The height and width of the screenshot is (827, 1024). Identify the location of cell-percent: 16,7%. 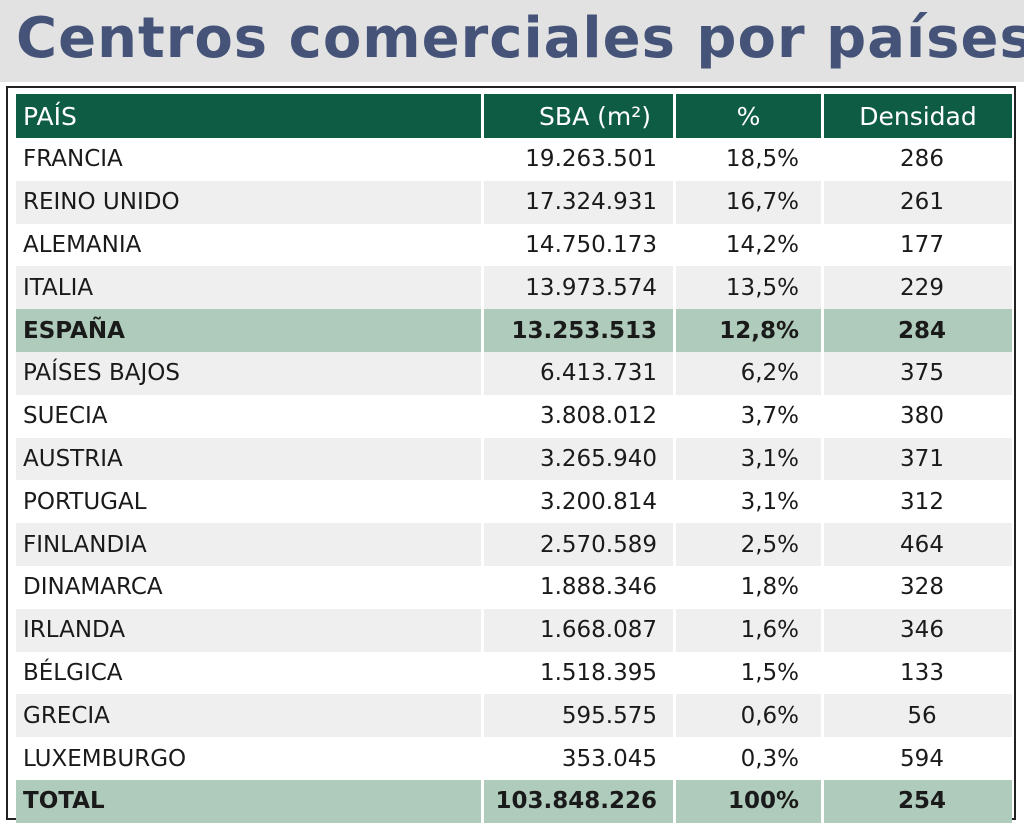
(750, 202).